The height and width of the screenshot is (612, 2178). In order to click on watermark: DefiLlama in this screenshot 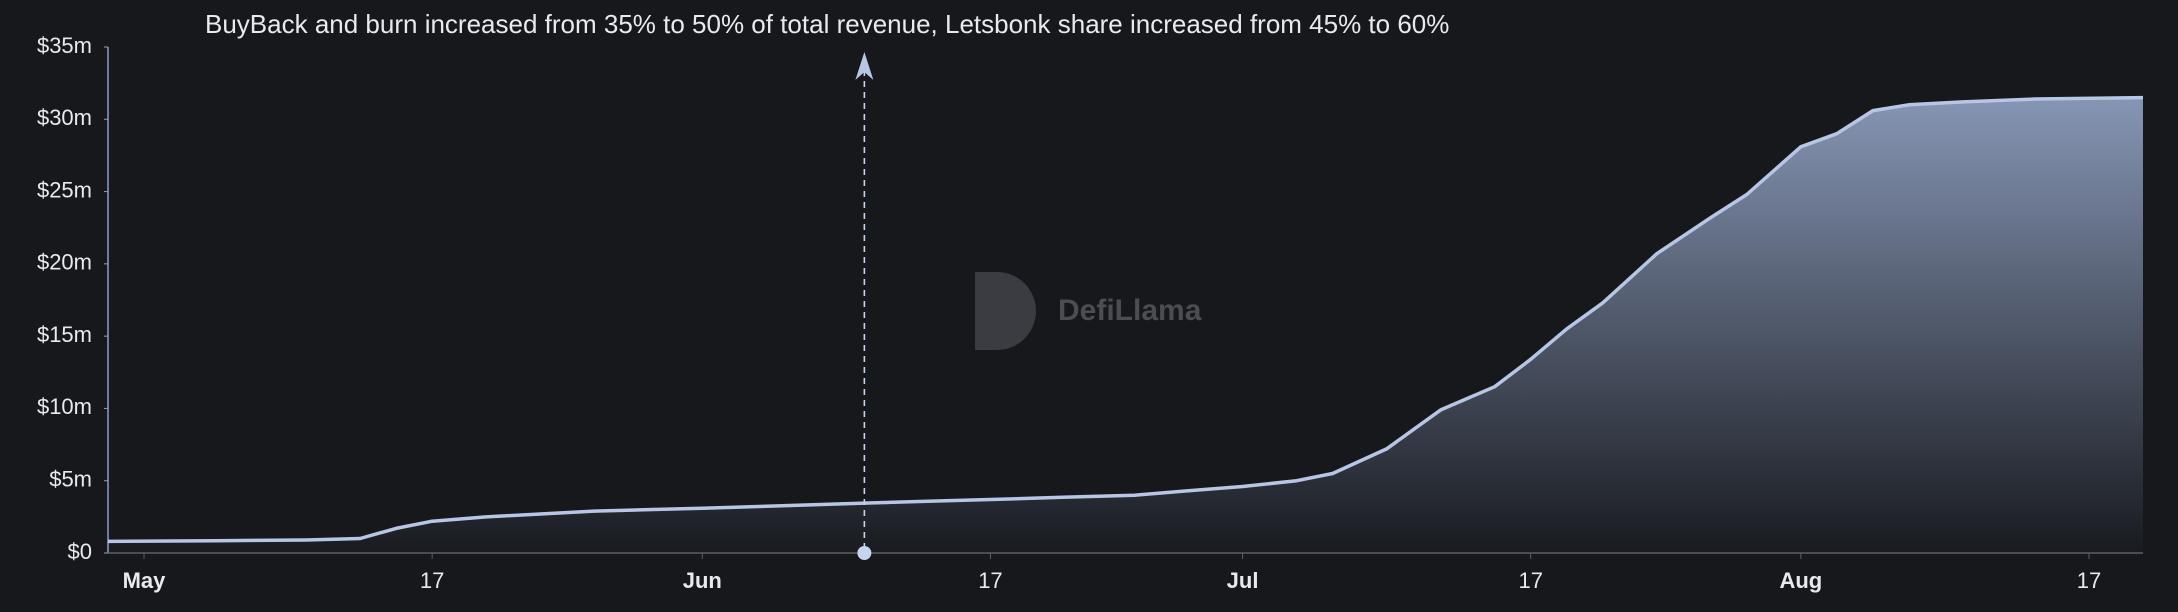, I will do `click(1088, 311)`.